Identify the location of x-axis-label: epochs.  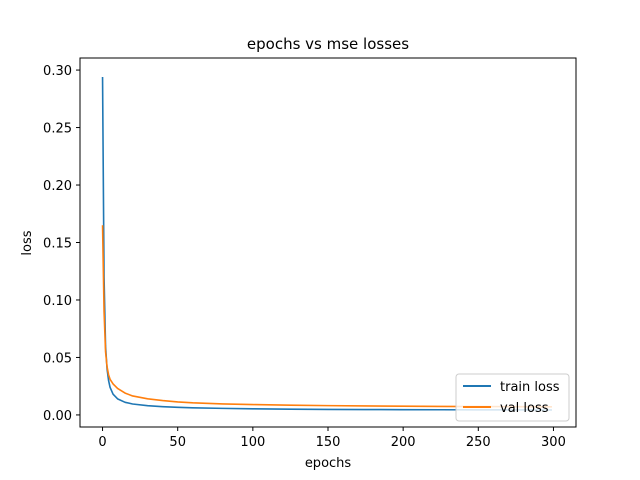
(328, 463).